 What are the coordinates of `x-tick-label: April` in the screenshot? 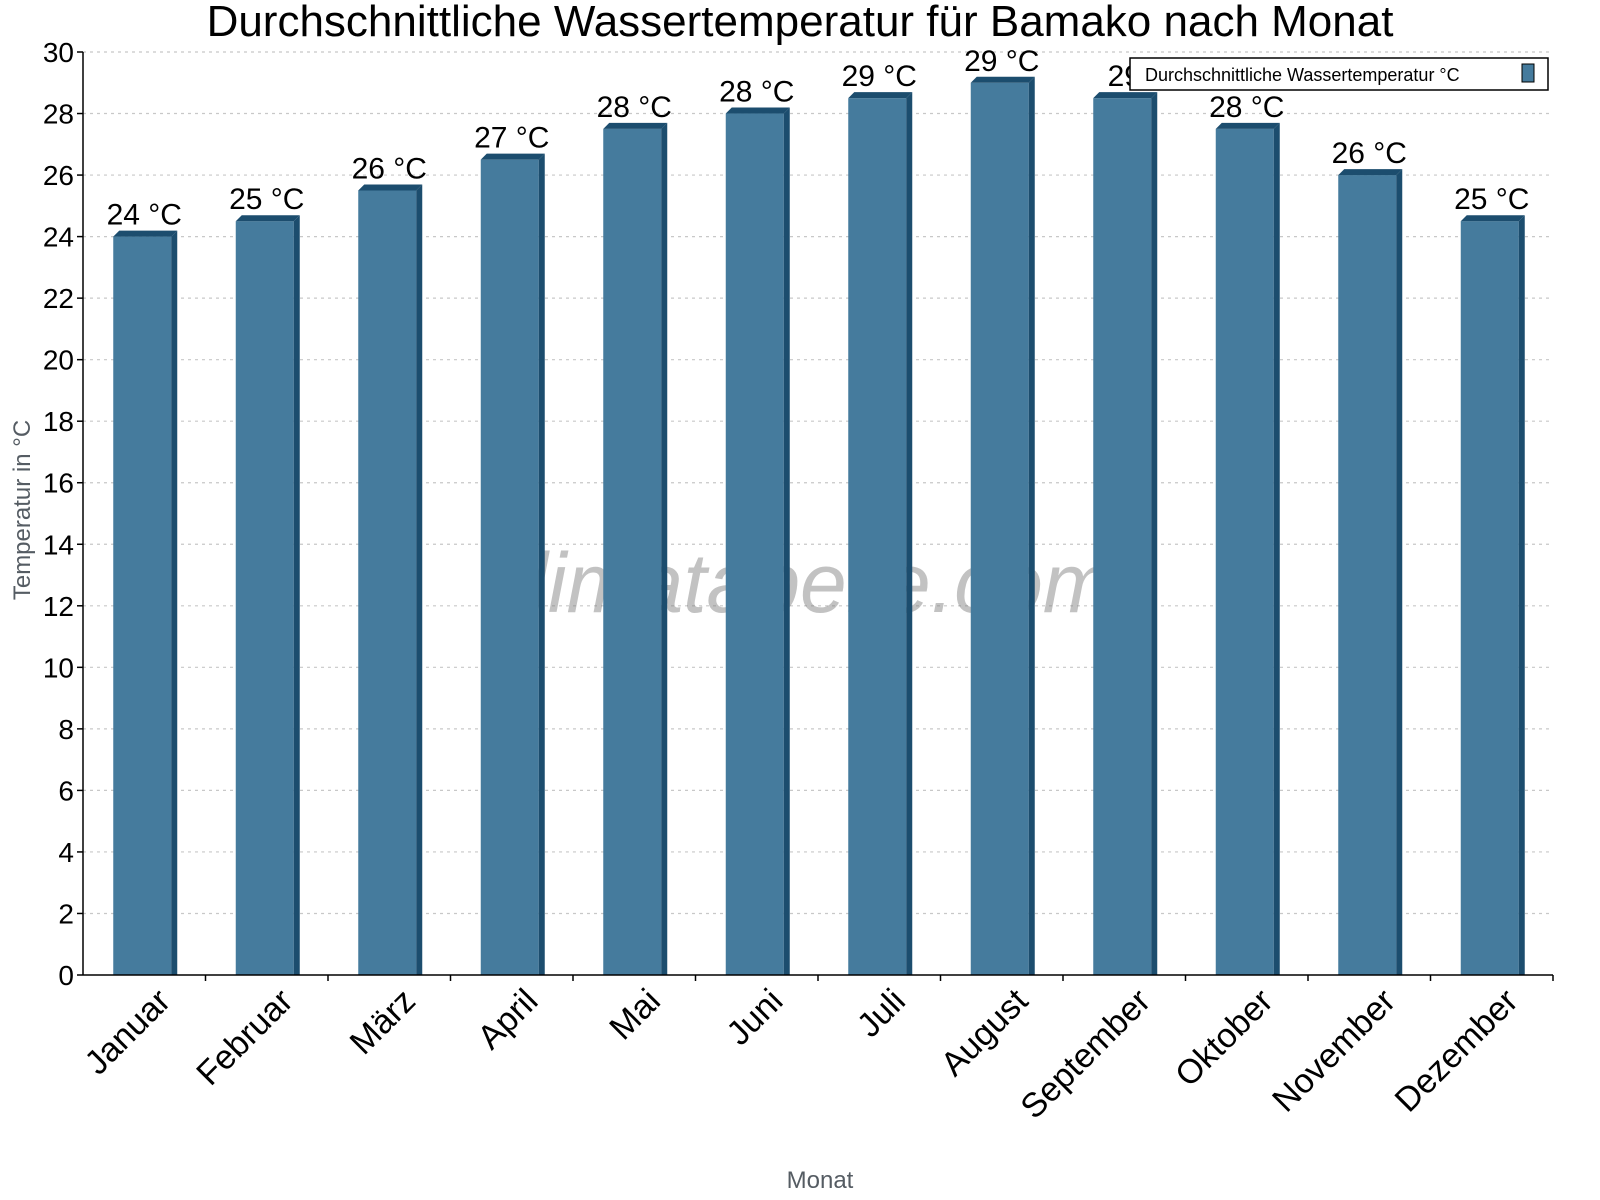 It's located at (507, 1019).